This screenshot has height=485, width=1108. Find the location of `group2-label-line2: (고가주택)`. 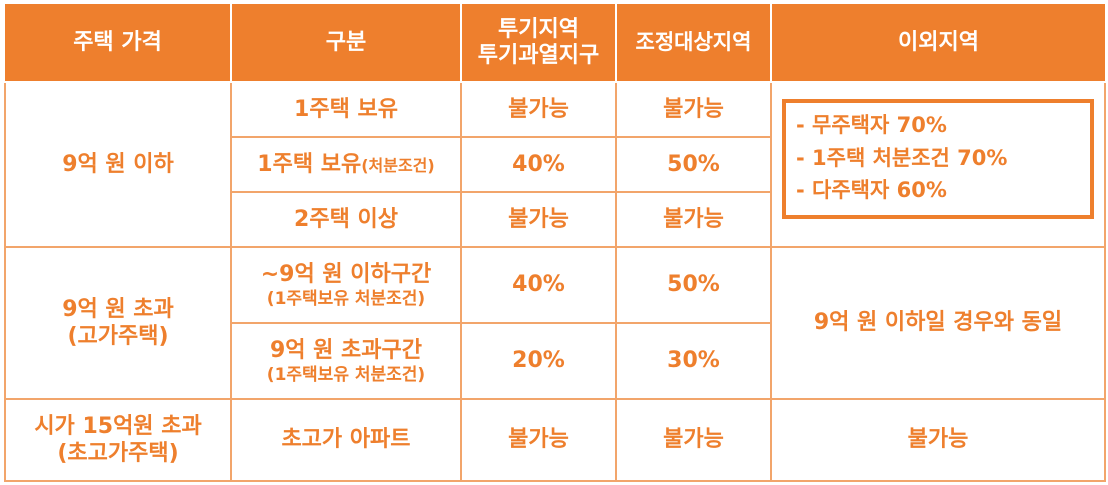

group2-label-line2: (고가주택) is located at coordinates (118, 336).